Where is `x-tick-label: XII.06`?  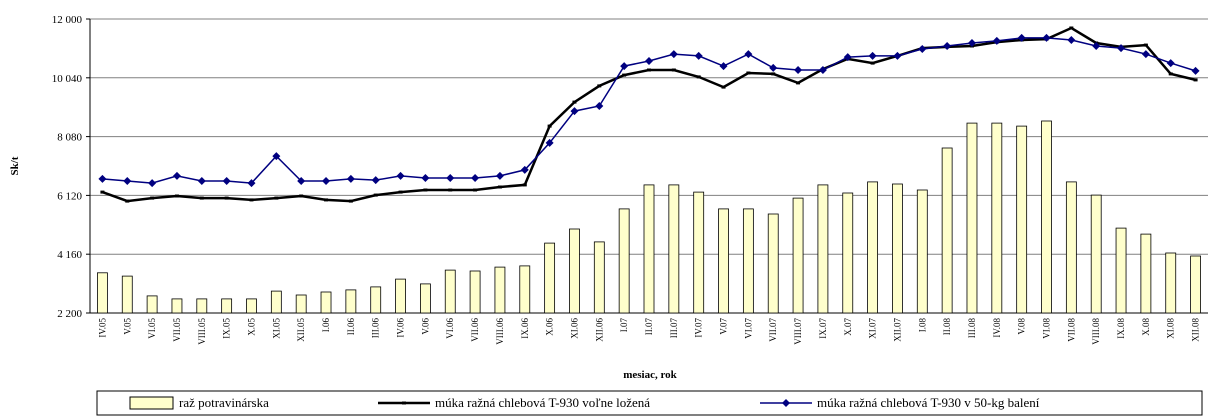
x-tick-label: XII.06 is located at coordinates (599, 330).